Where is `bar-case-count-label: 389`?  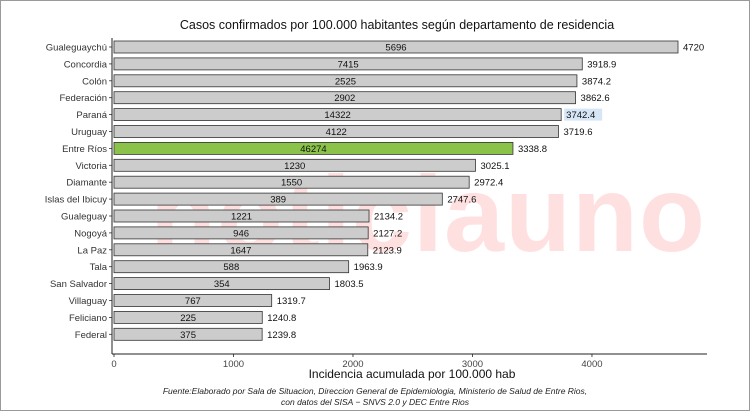 bar-case-count-label: 389 is located at coordinates (278, 200).